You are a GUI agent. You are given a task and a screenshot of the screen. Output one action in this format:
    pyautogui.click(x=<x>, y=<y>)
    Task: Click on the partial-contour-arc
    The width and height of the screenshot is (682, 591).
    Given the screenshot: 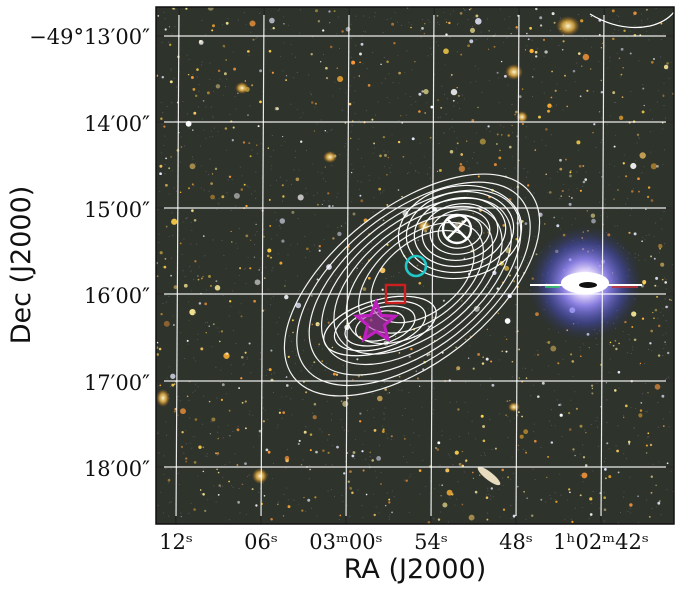 What is the action you would take?
    pyautogui.click(x=631, y=20)
    